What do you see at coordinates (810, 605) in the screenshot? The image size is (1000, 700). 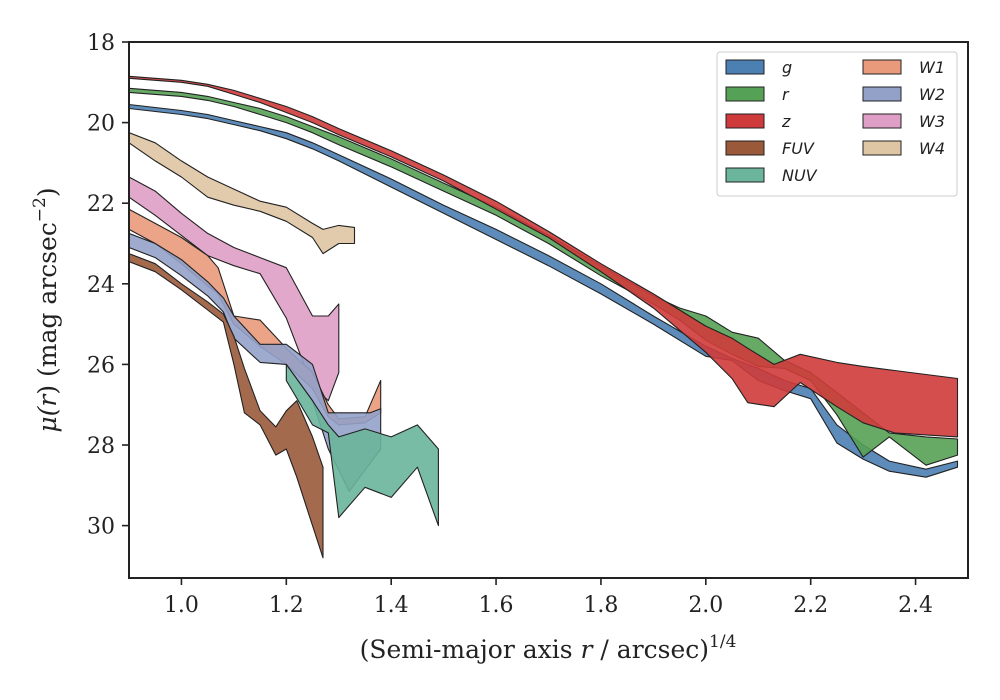 I see `x-tick-label: 2.2` at bounding box center [810, 605].